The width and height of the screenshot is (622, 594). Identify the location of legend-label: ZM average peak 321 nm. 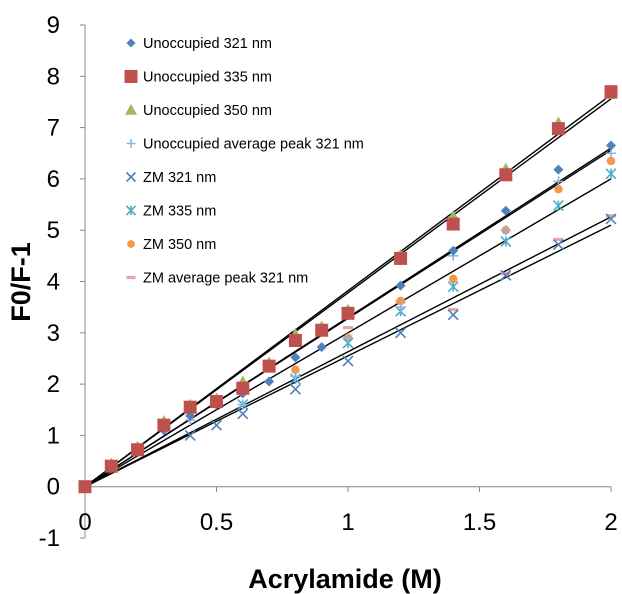
(225, 279).